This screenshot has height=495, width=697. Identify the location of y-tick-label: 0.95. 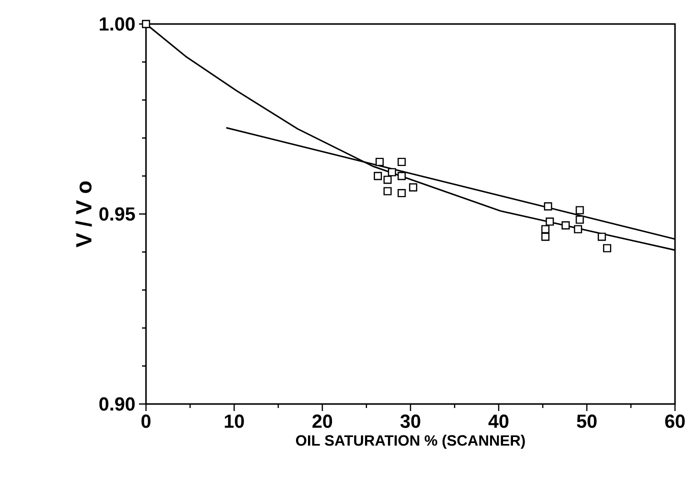
(117, 214).